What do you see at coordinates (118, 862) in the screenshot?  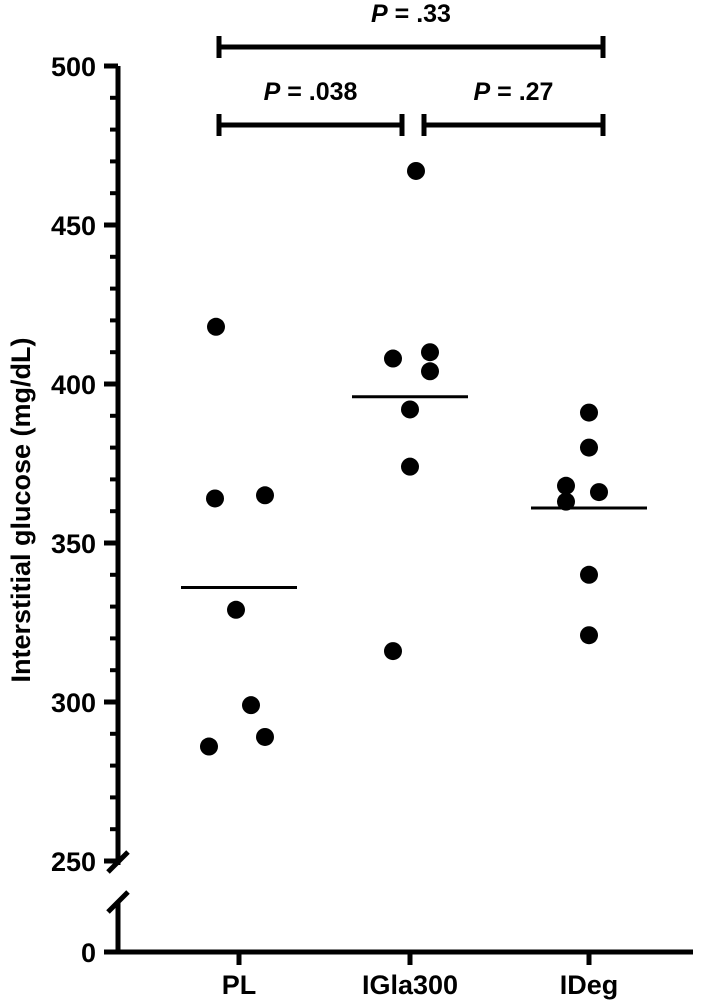 I see `axis-break-upper` at bounding box center [118, 862].